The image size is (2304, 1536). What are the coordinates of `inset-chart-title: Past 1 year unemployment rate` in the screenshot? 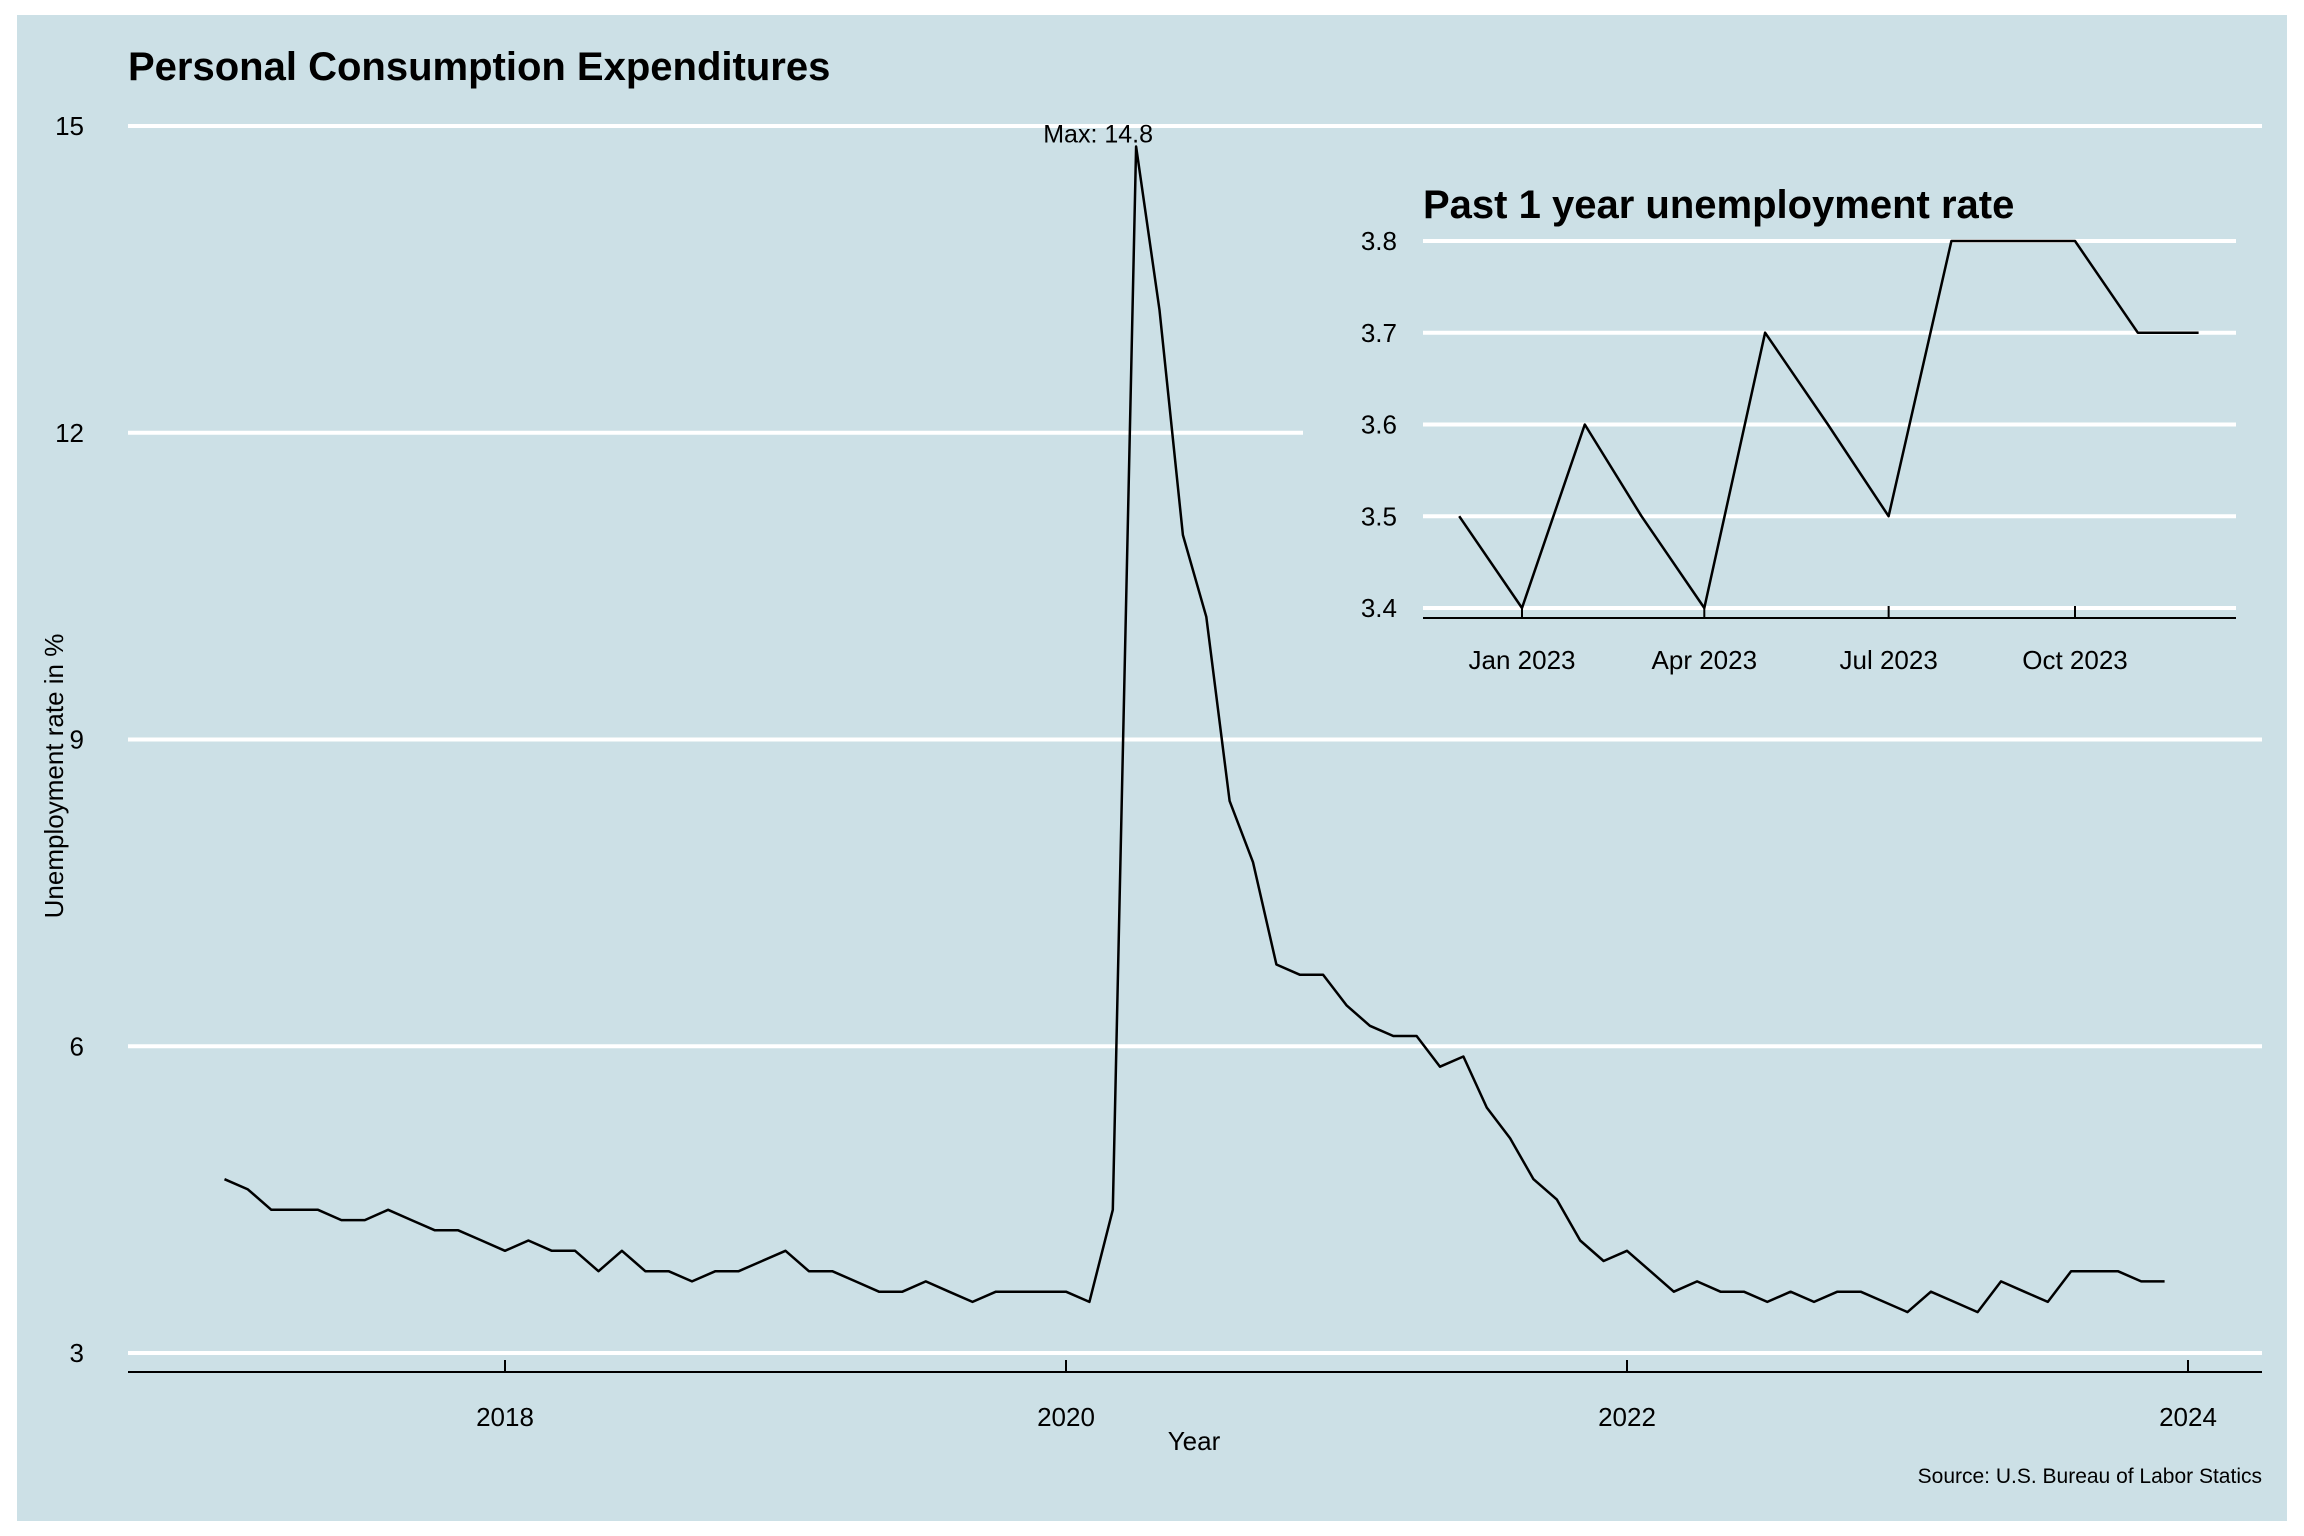 It's located at (1718, 205).